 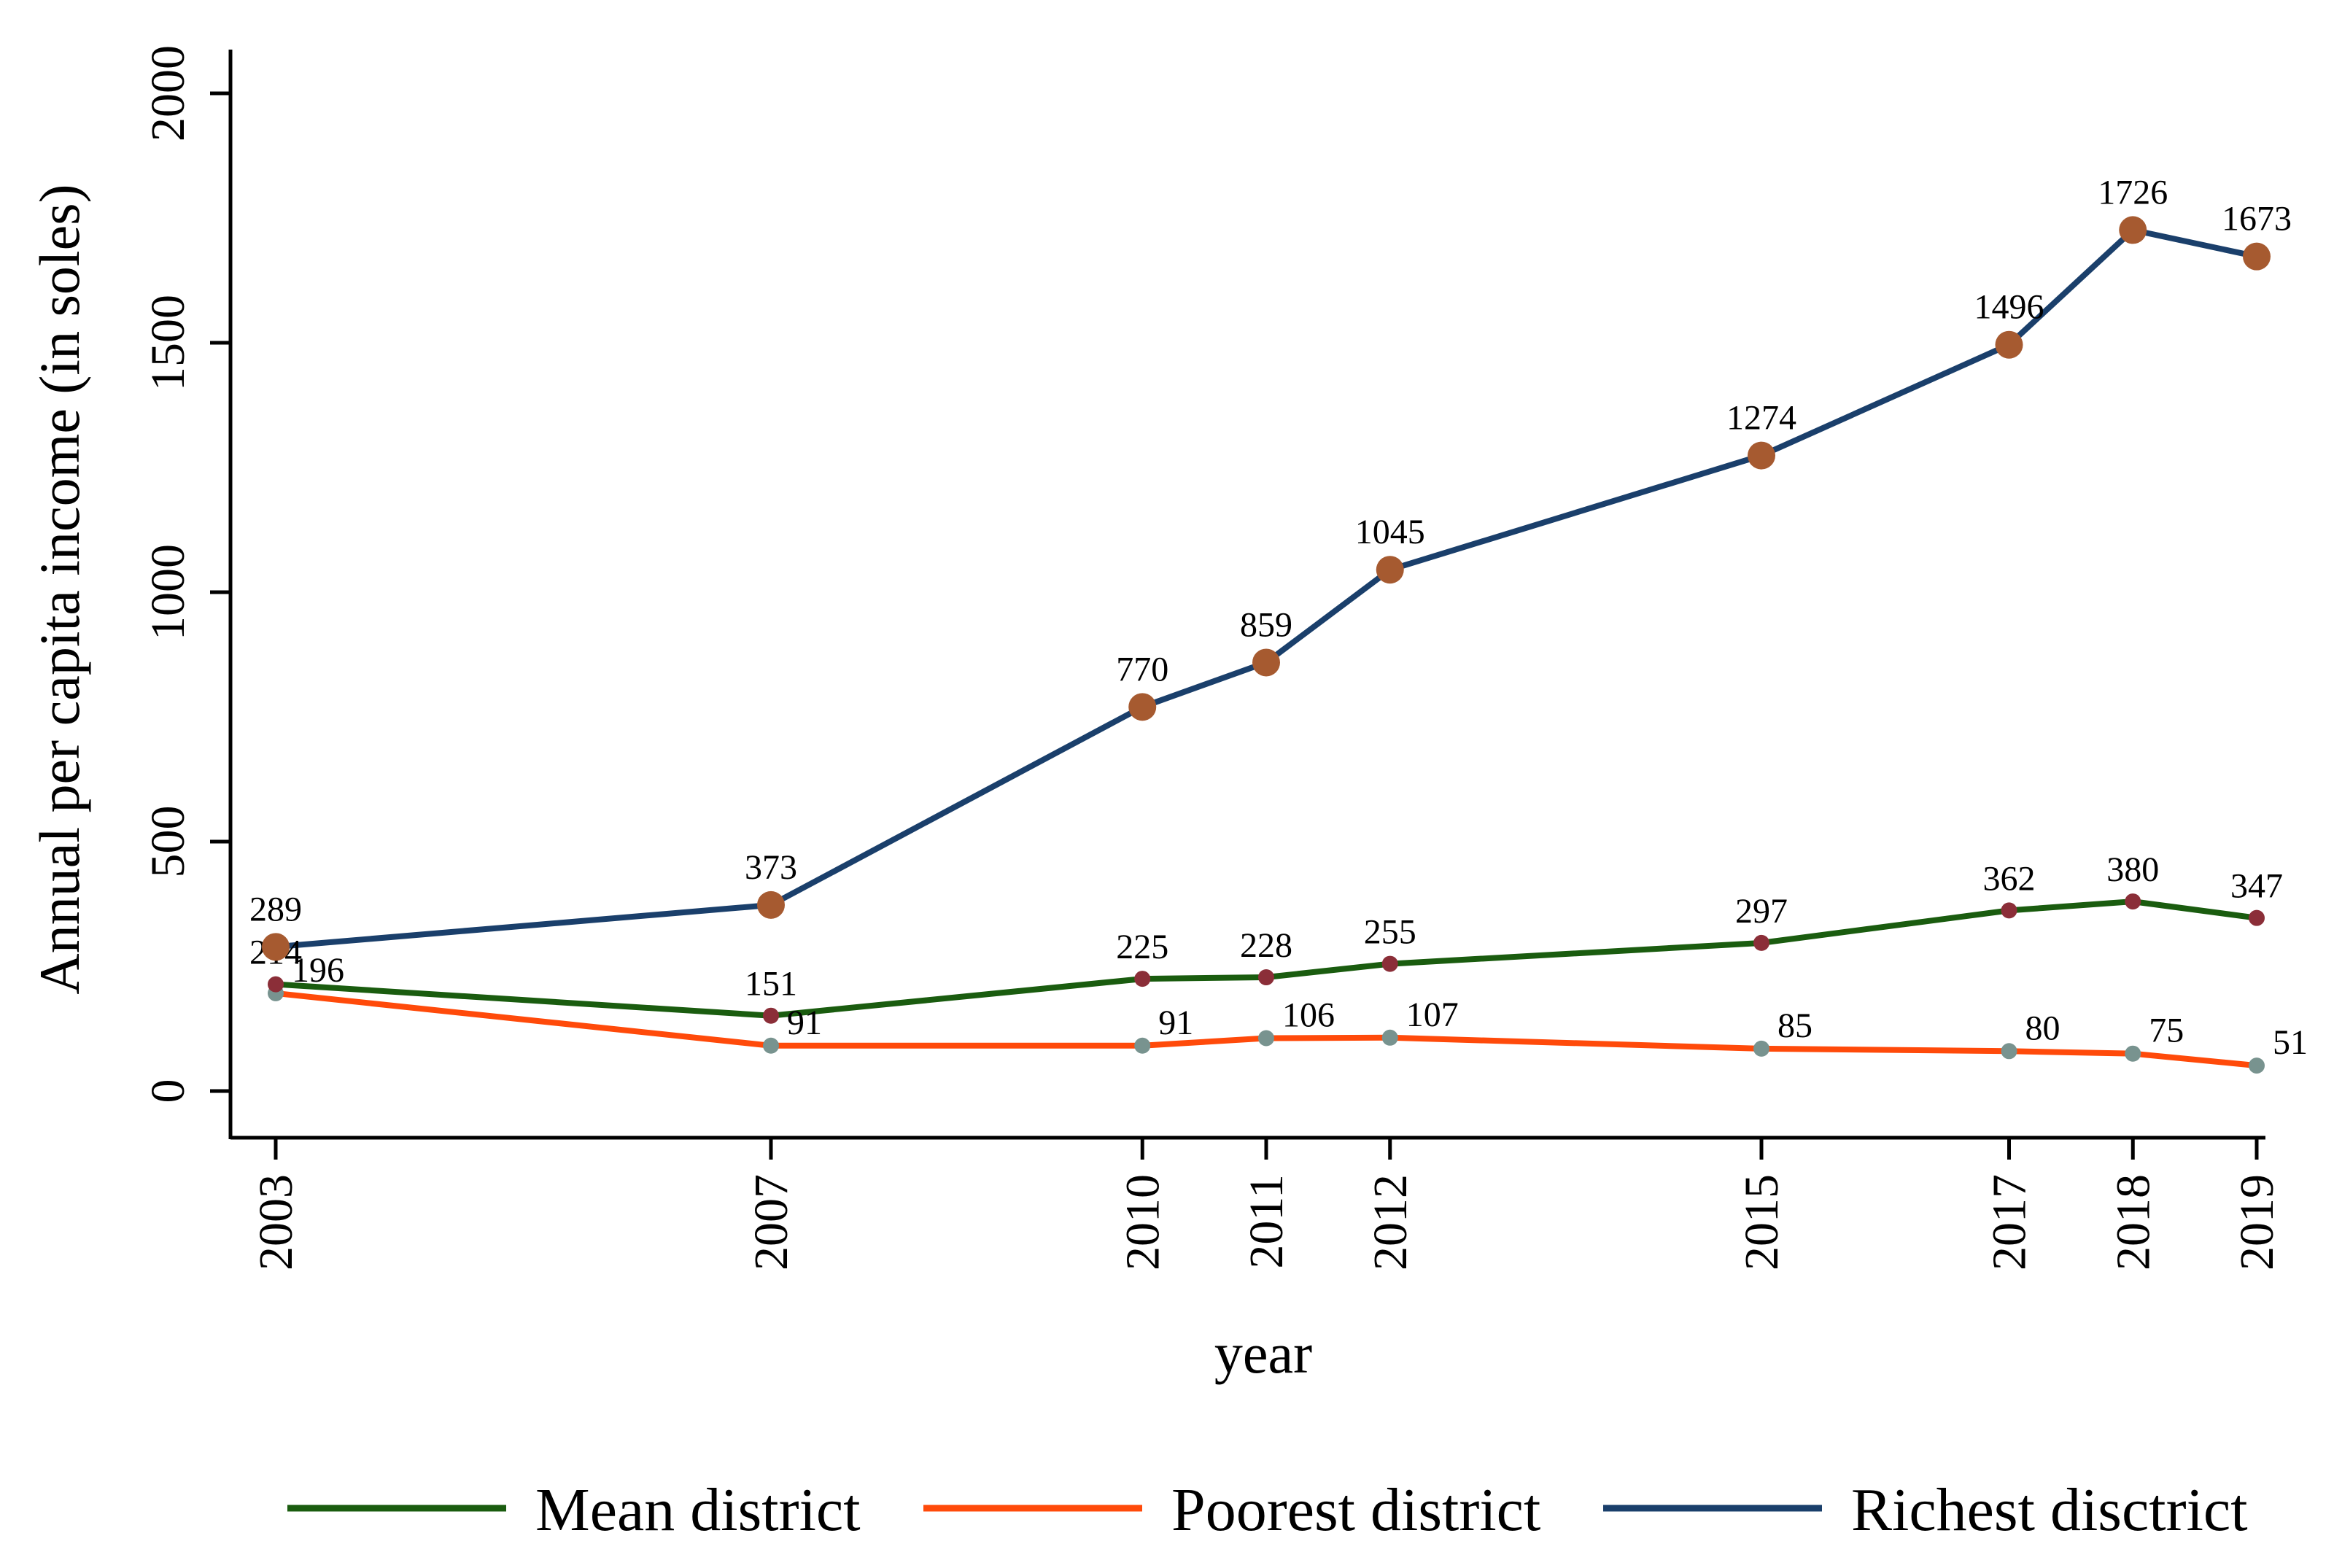 What do you see at coordinates (1142, 1045) in the screenshot?
I see `point-poorest-2010` at bounding box center [1142, 1045].